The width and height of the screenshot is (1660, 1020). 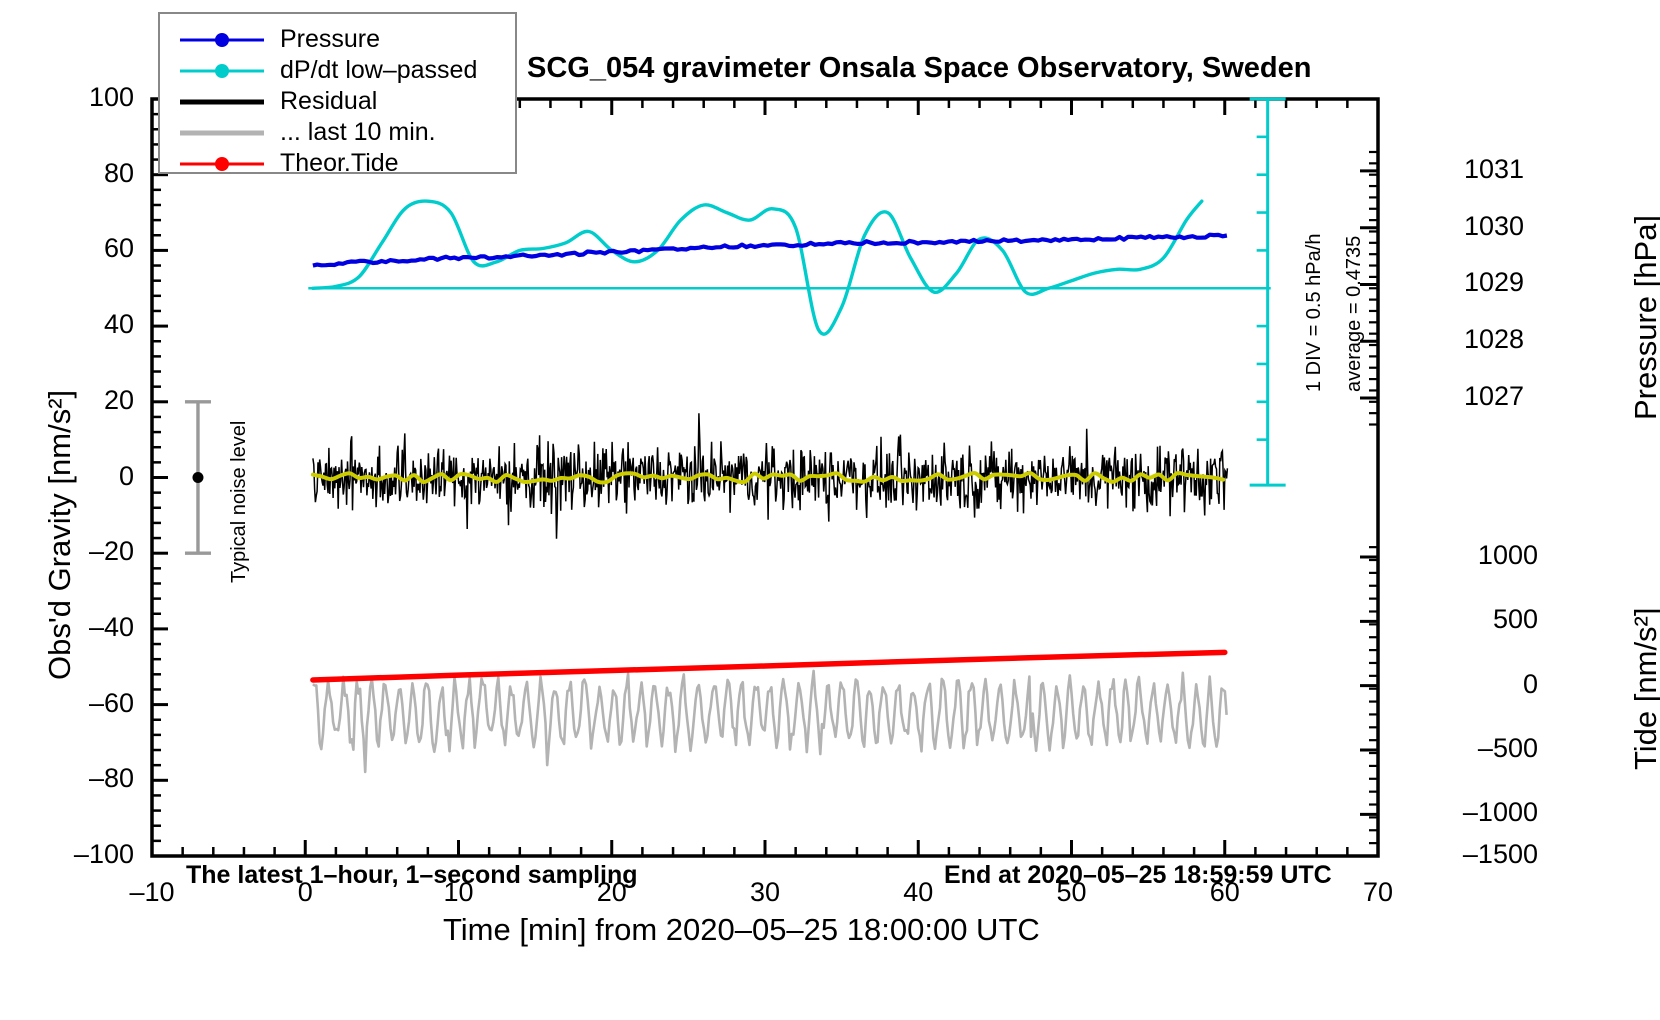 What do you see at coordinates (1494, 396) in the screenshot?
I see `pressure-tick-label: 1027` at bounding box center [1494, 396].